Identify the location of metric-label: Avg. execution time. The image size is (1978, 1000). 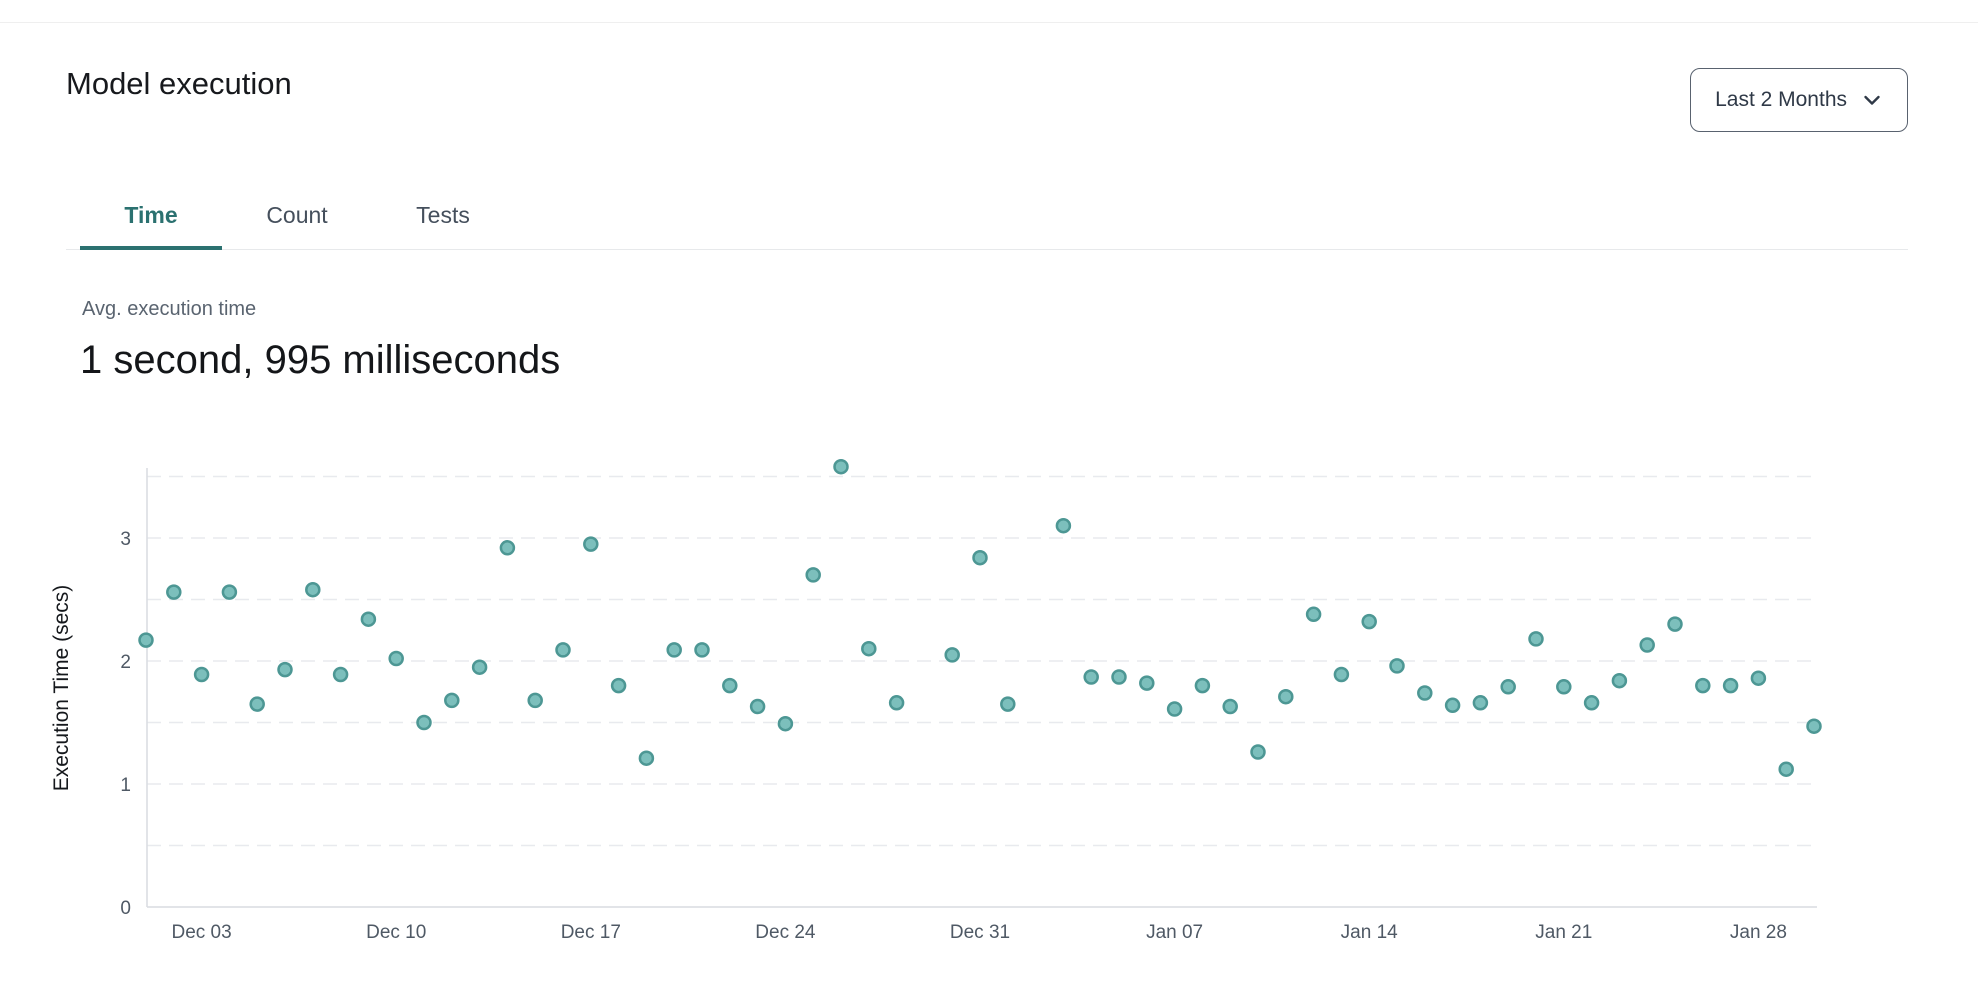
(169, 309).